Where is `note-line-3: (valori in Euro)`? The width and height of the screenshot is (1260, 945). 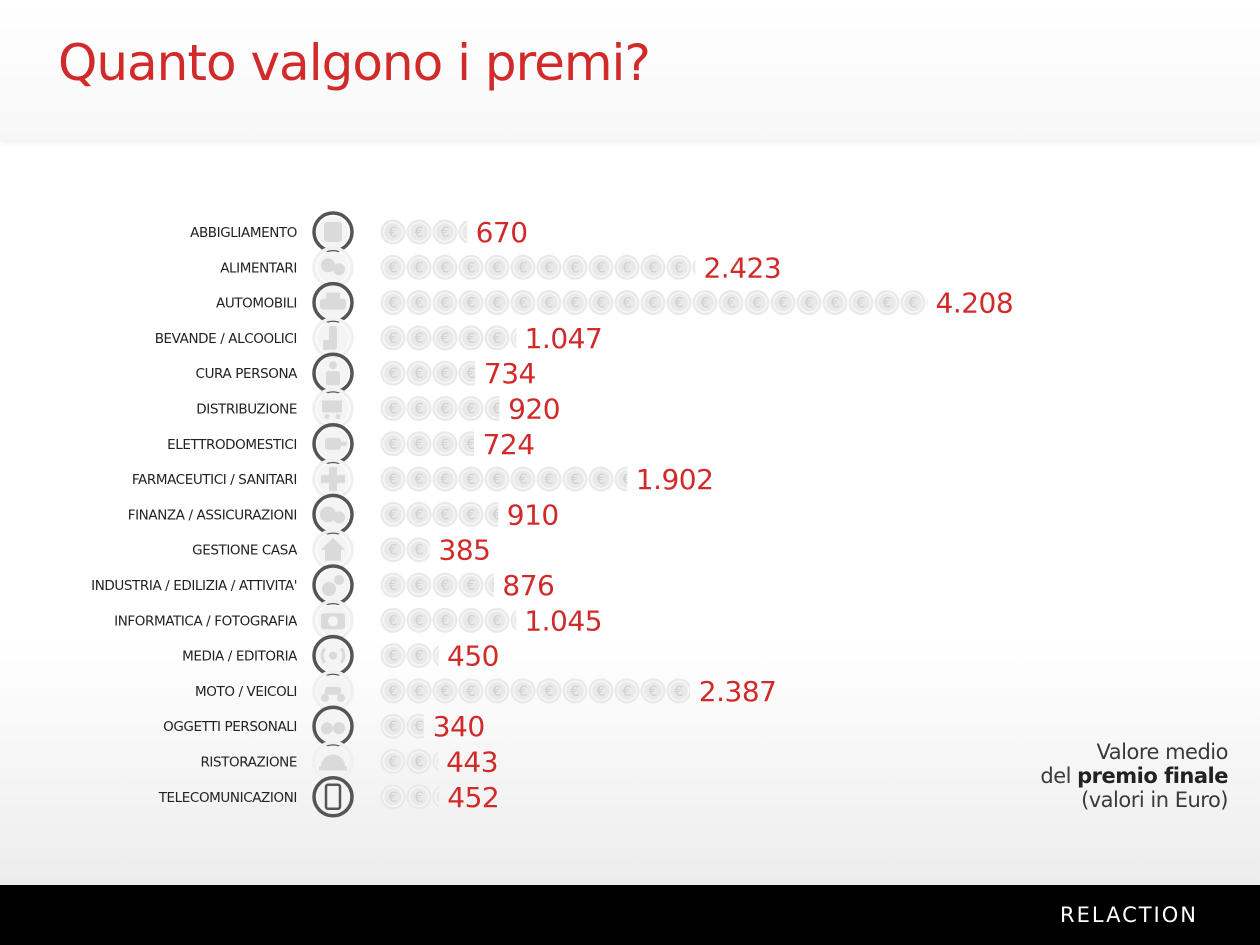
note-line-3: (valori in Euro) is located at coordinates (1154, 800).